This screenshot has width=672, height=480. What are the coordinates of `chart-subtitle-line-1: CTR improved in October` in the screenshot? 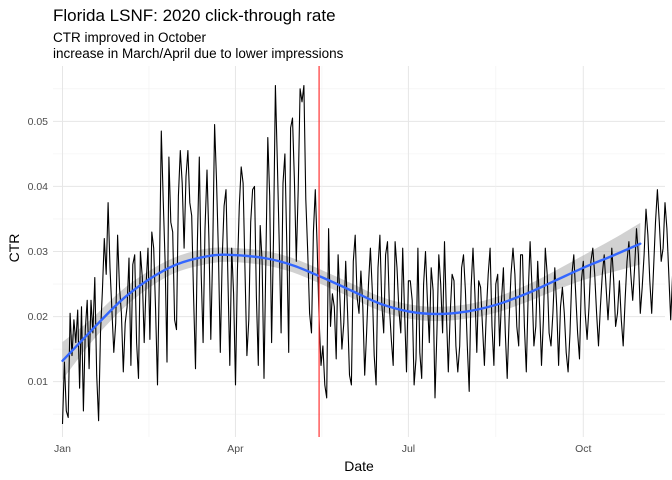 It's located at (130, 37).